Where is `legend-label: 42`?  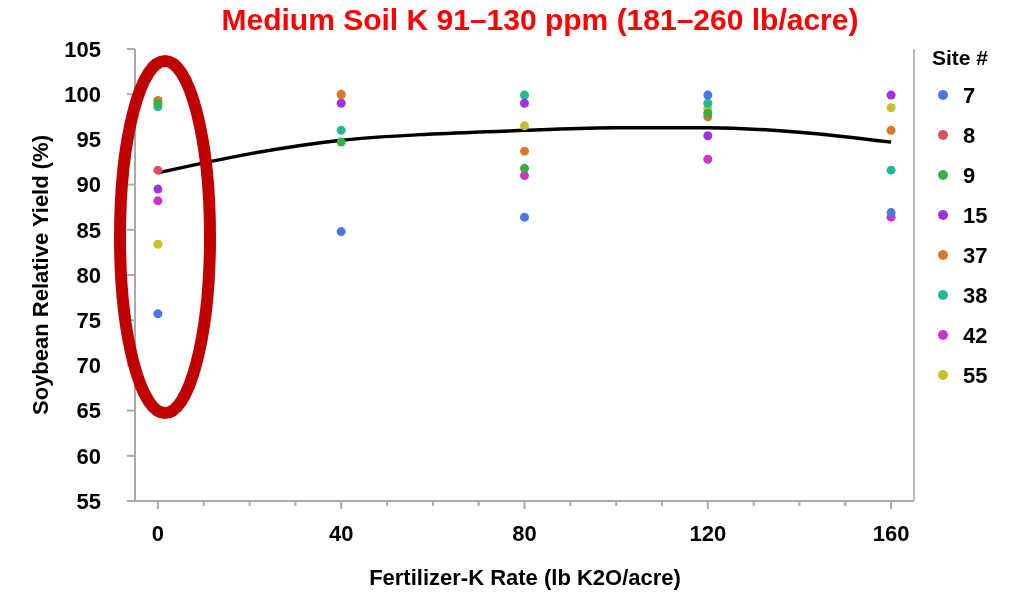 legend-label: 42 is located at coordinates (975, 335).